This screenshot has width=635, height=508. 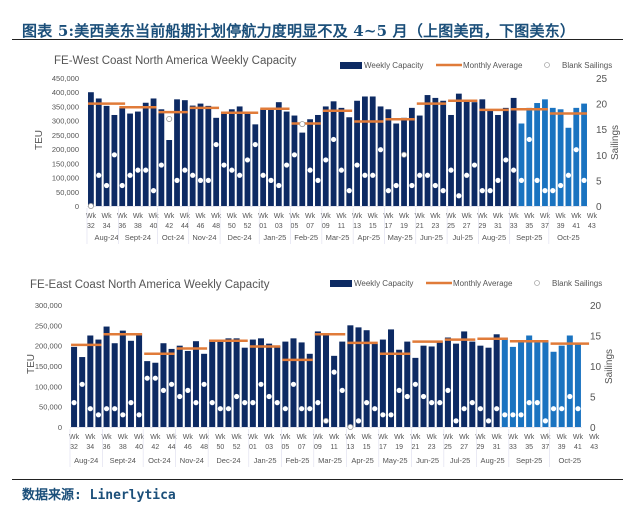 What do you see at coordinates (330, 460) in the screenshot?
I see `month-label: Mar-25` at bounding box center [330, 460].